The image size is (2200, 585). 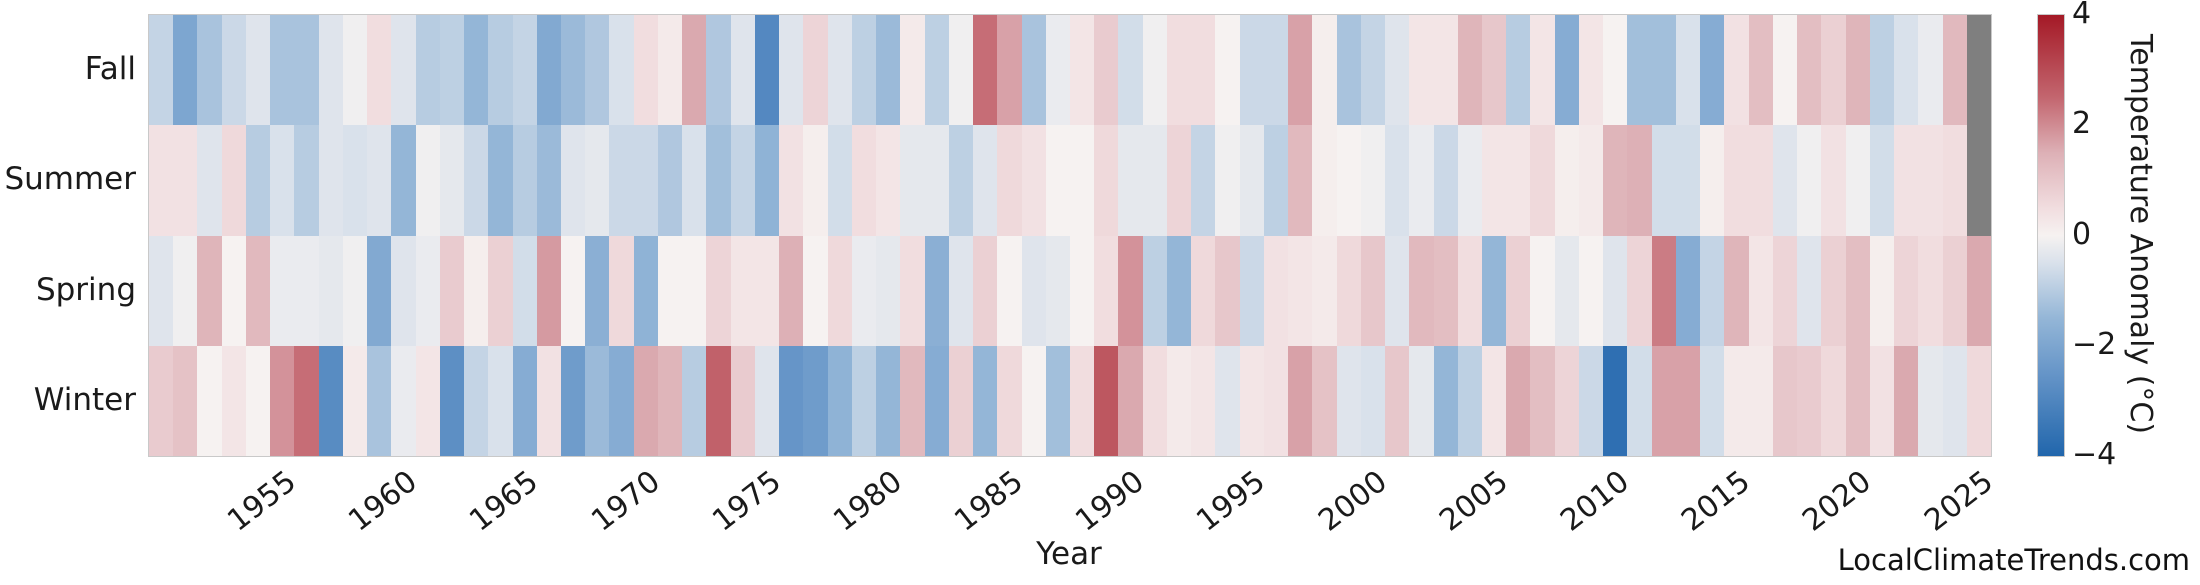 I want to click on colorbar-tick-label: 4, so click(x=2082, y=15).